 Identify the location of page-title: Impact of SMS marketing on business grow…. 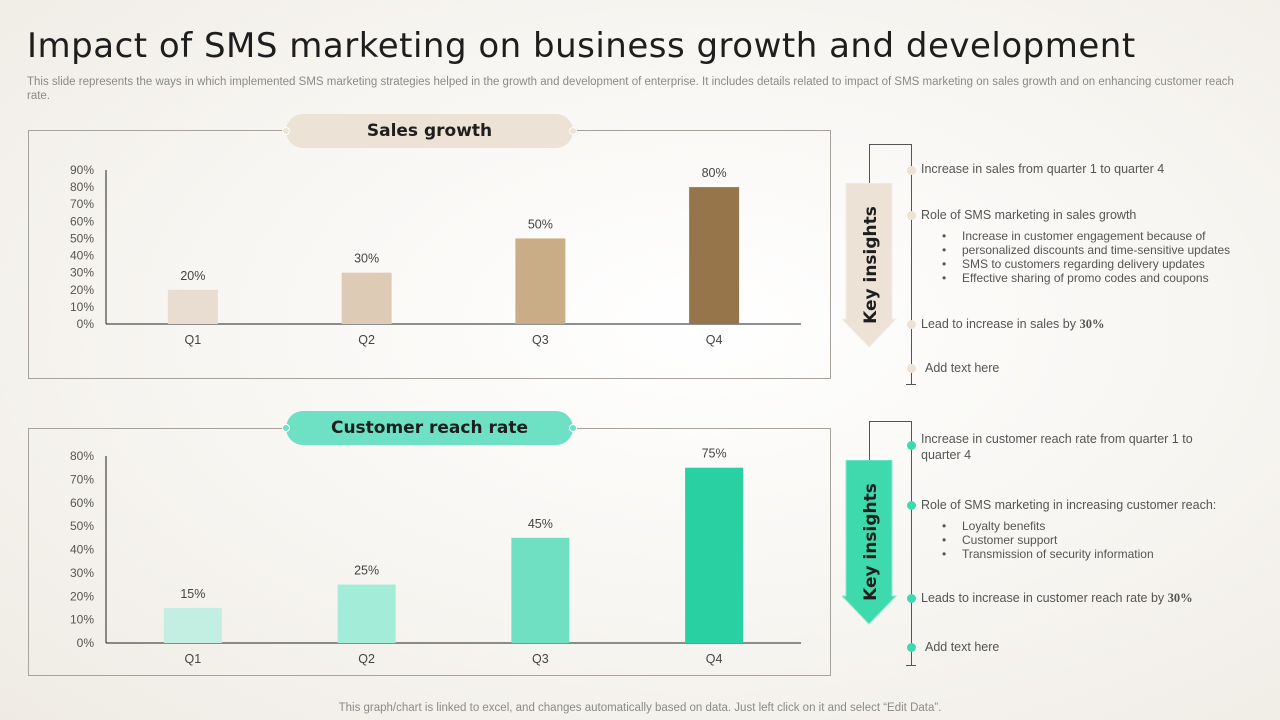
(581, 46).